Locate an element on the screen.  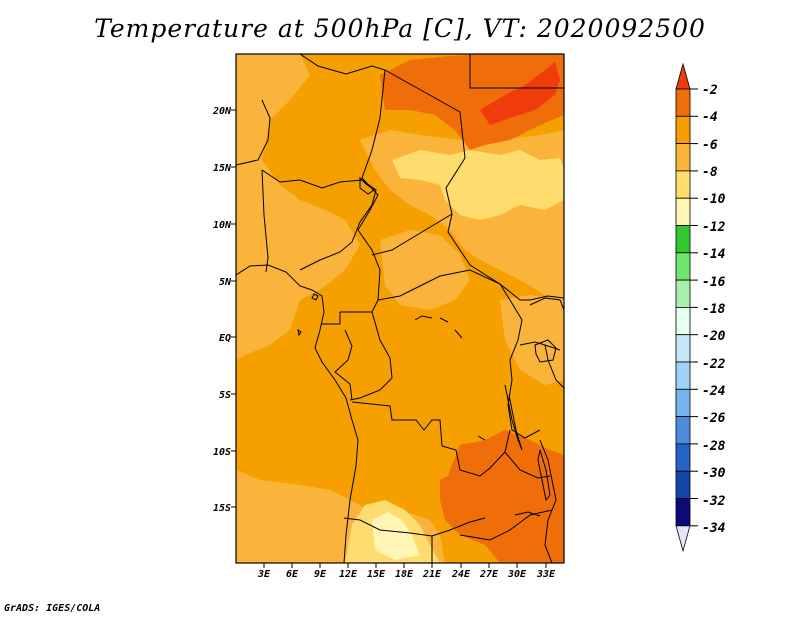
lat-label: 5N is located at coordinates (225, 282).